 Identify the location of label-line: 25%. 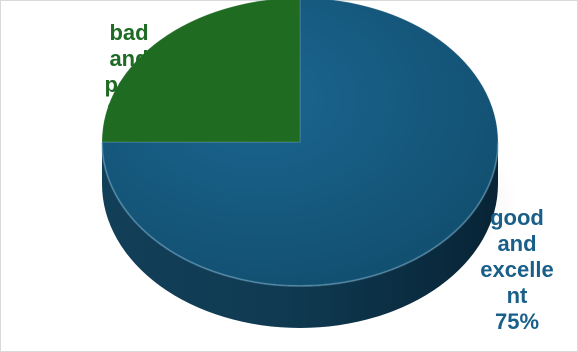
(129, 110).